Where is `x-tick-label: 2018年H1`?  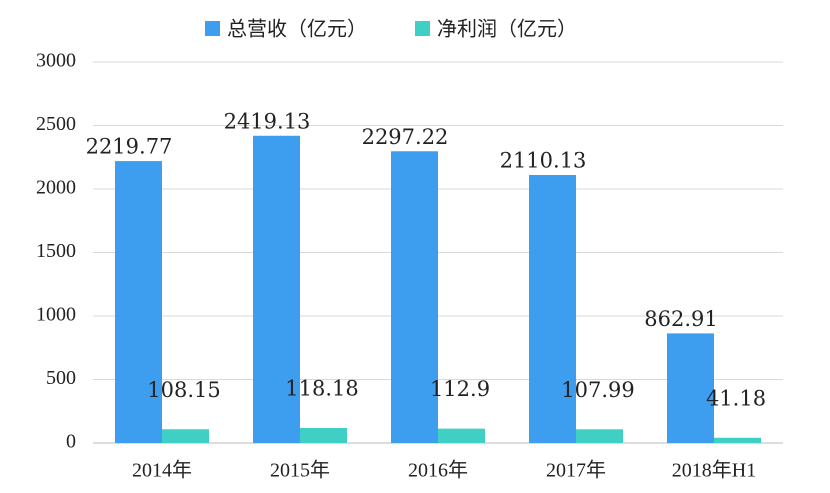
x-tick-label: 2018年H1 is located at coordinates (714, 470).